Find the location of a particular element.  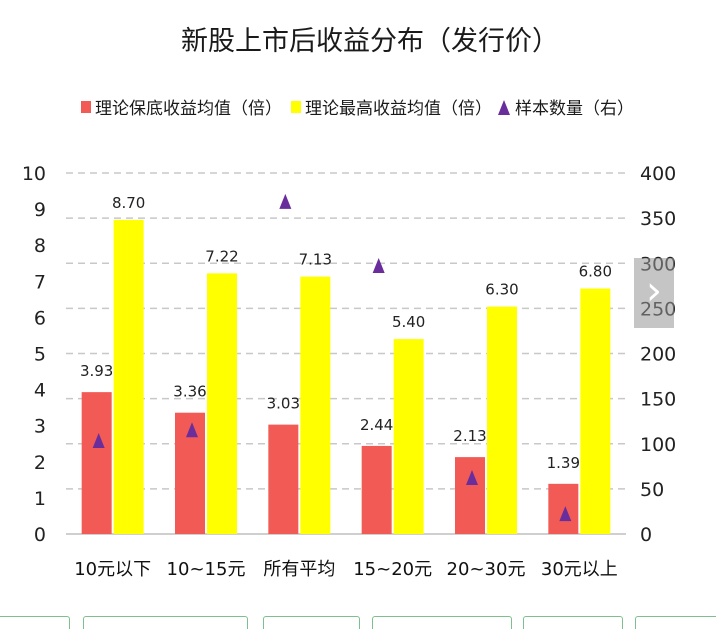

data-label-max: 6.80 is located at coordinates (595, 272).